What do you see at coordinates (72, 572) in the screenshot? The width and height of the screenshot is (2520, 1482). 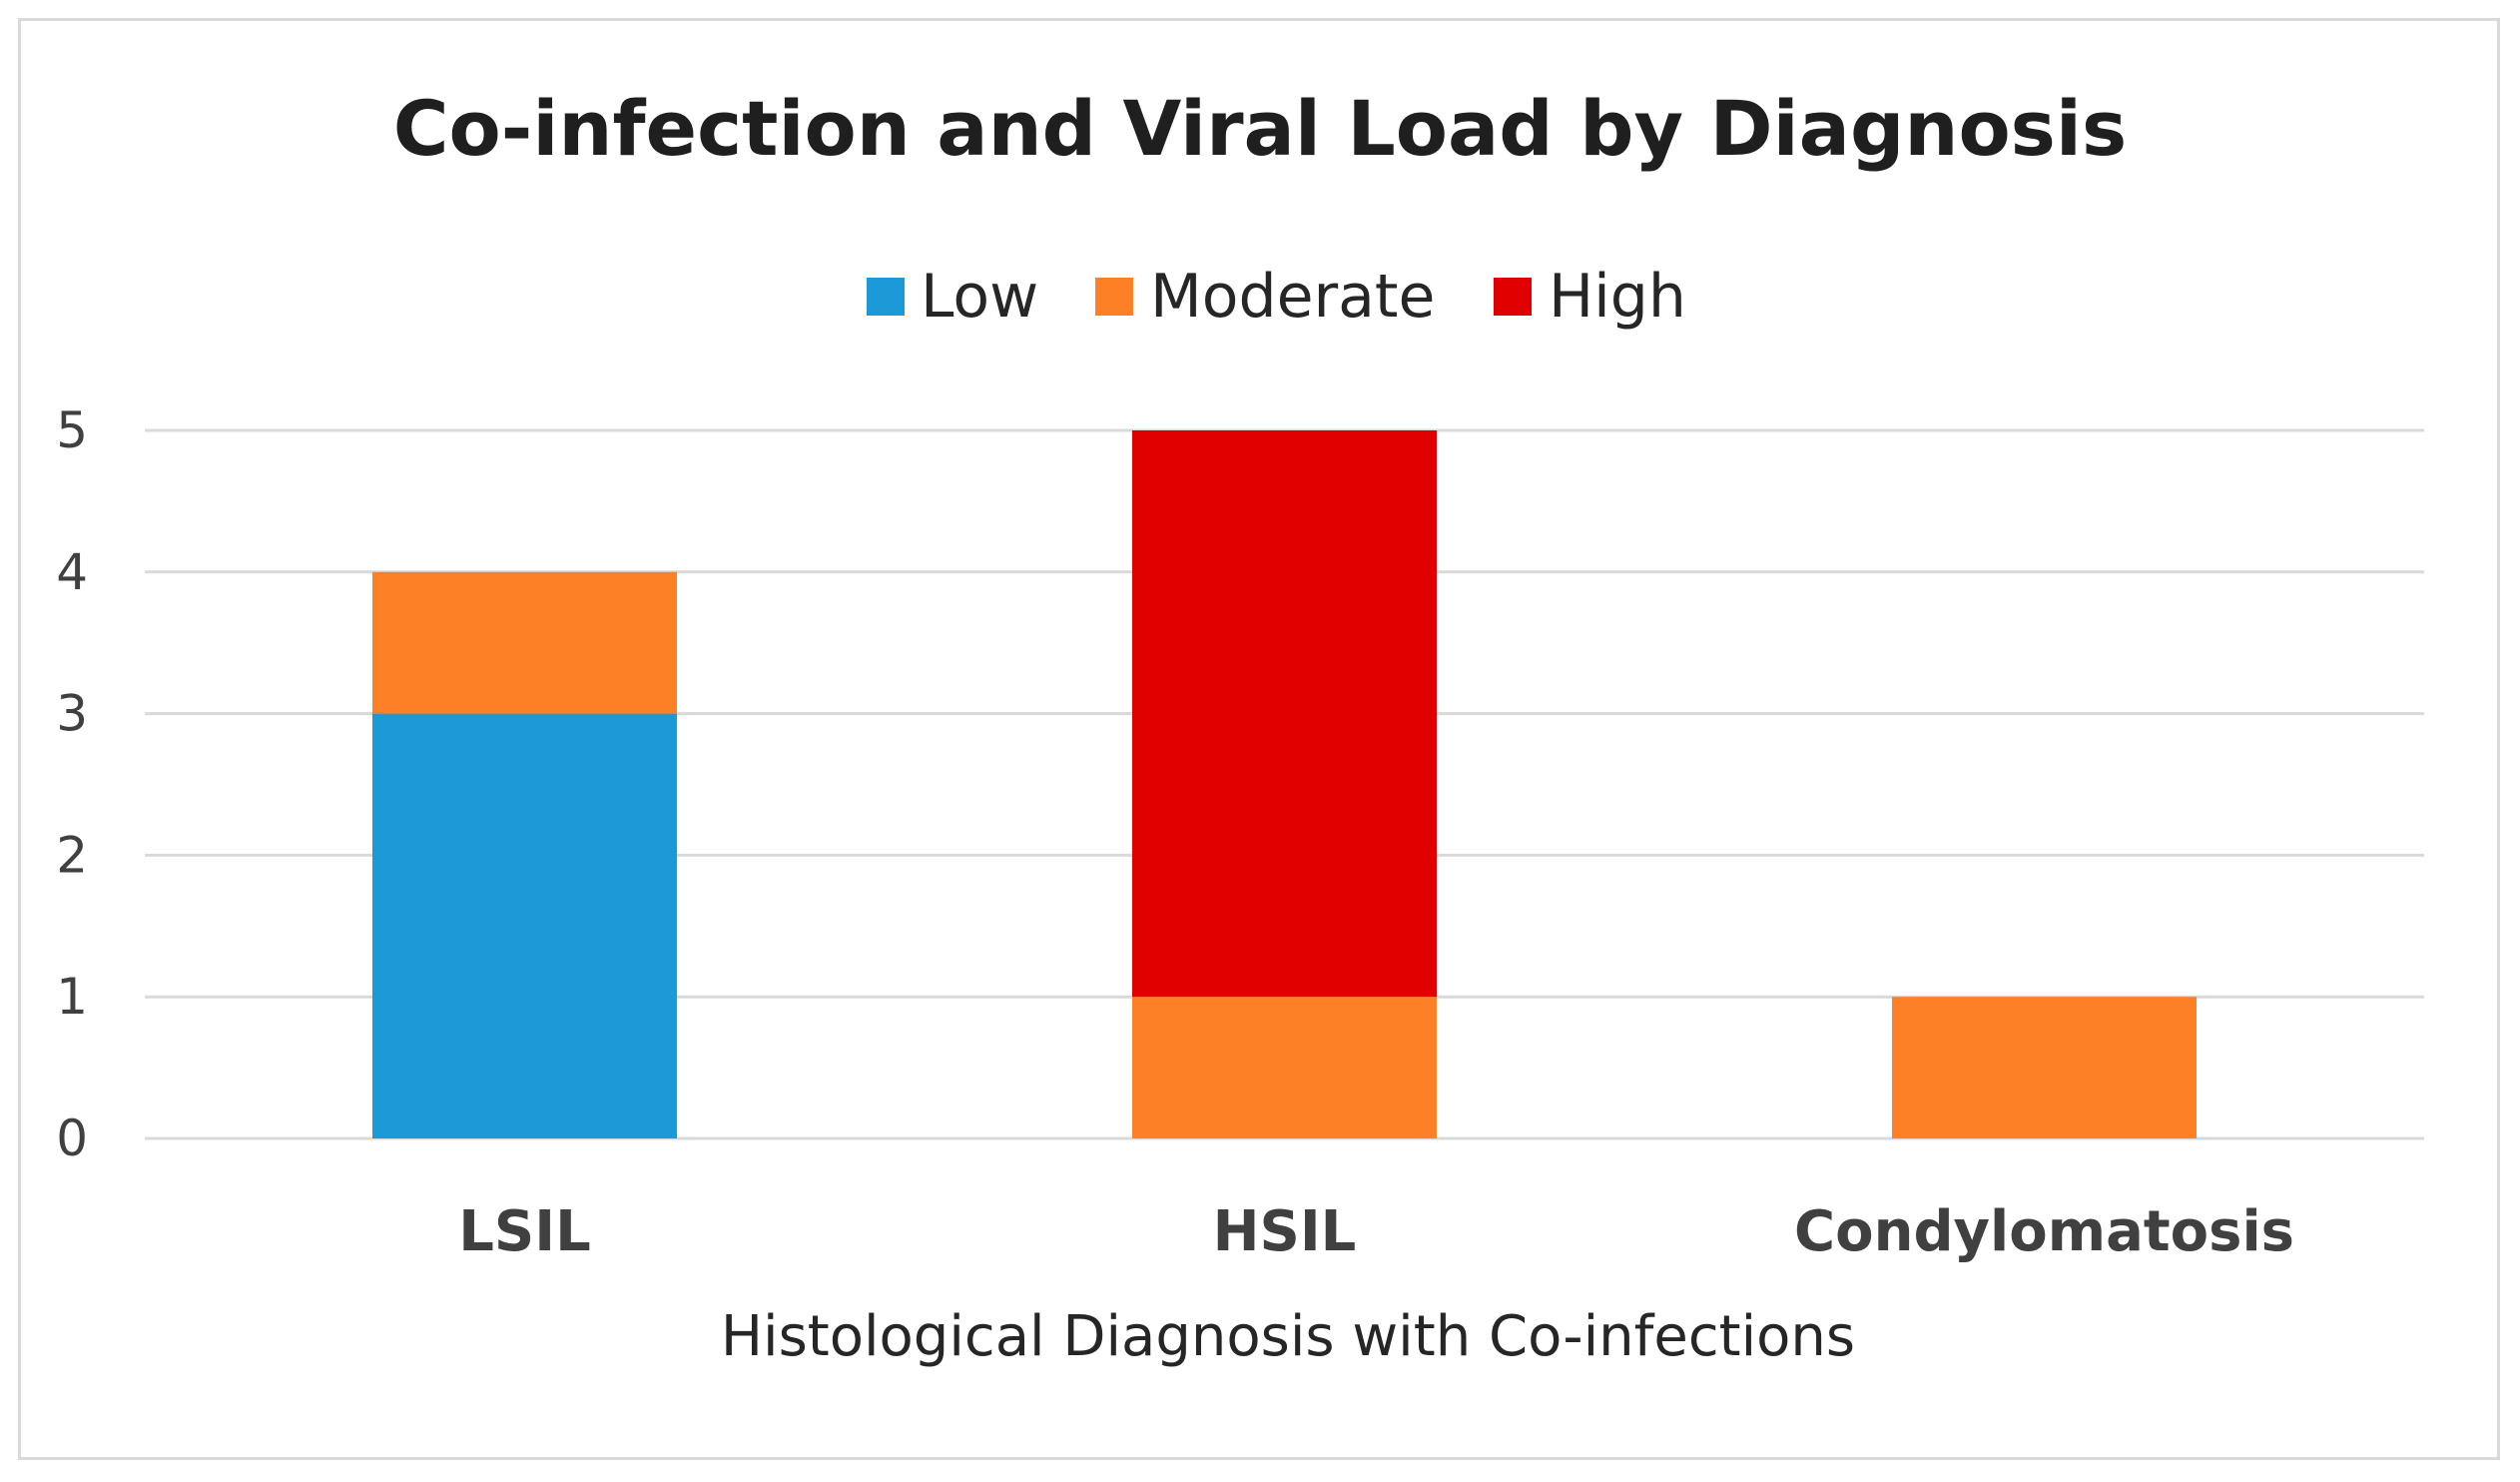 I see `y-tick-label: 4` at bounding box center [72, 572].